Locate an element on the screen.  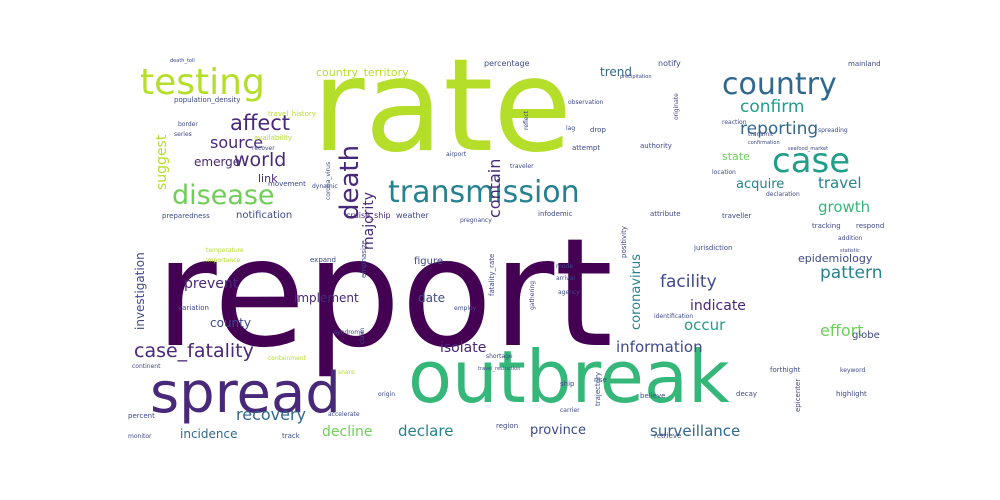
word-emerge: emerge is located at coordinates (217, 162).